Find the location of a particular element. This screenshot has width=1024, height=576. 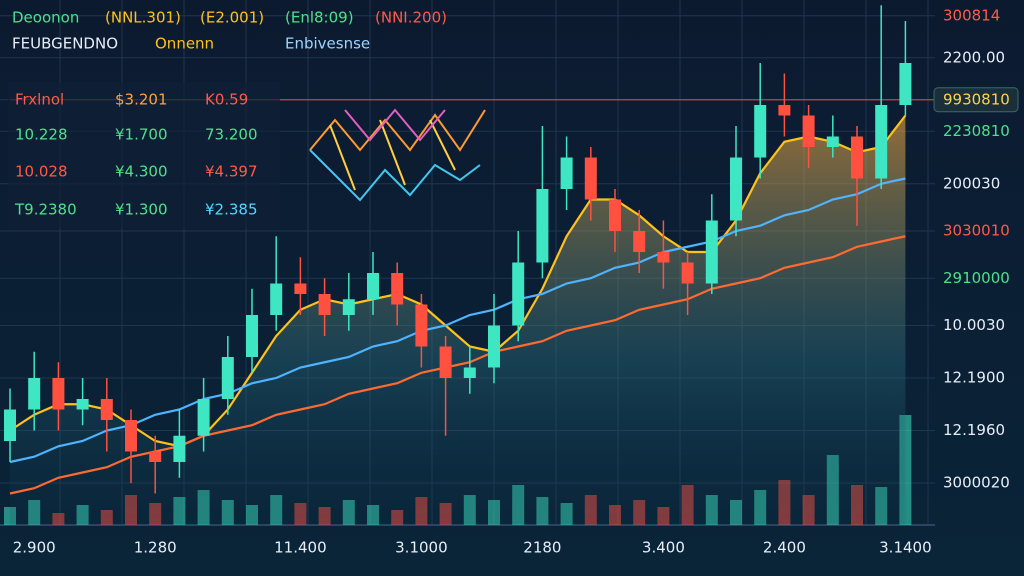

quote-cell: K0.59 is located at coordinates (226, 100).